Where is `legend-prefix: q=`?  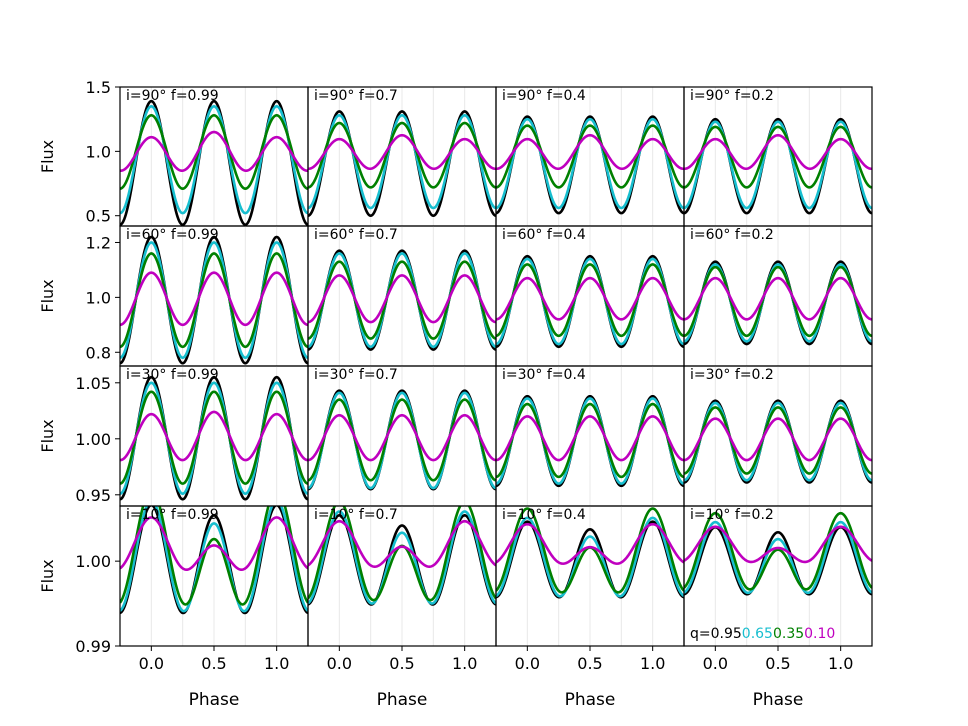
legend-prefix: q= is located at coordinates (700, 634).